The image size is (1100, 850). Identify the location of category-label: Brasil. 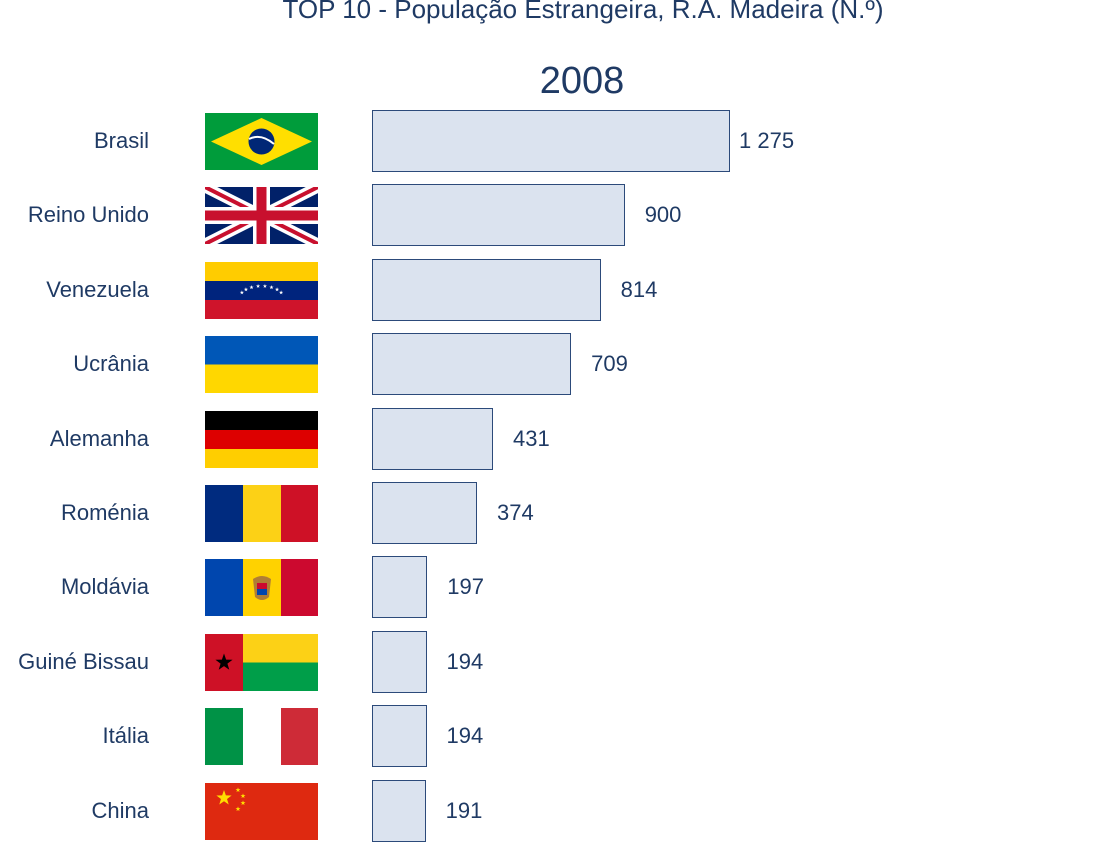
(121, 140).